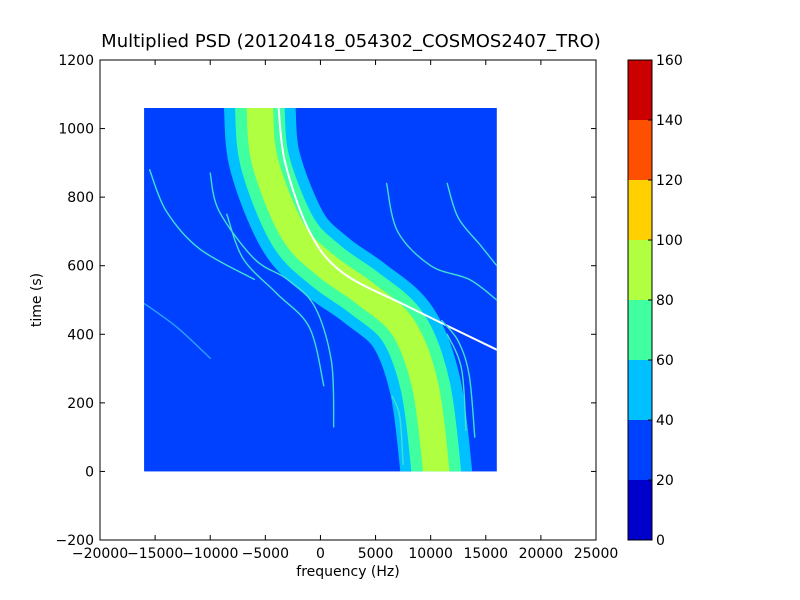  Describe the element at coordinates (660, 541) in the screenshot. I see `colorbar-tick-label: 0` at that location.